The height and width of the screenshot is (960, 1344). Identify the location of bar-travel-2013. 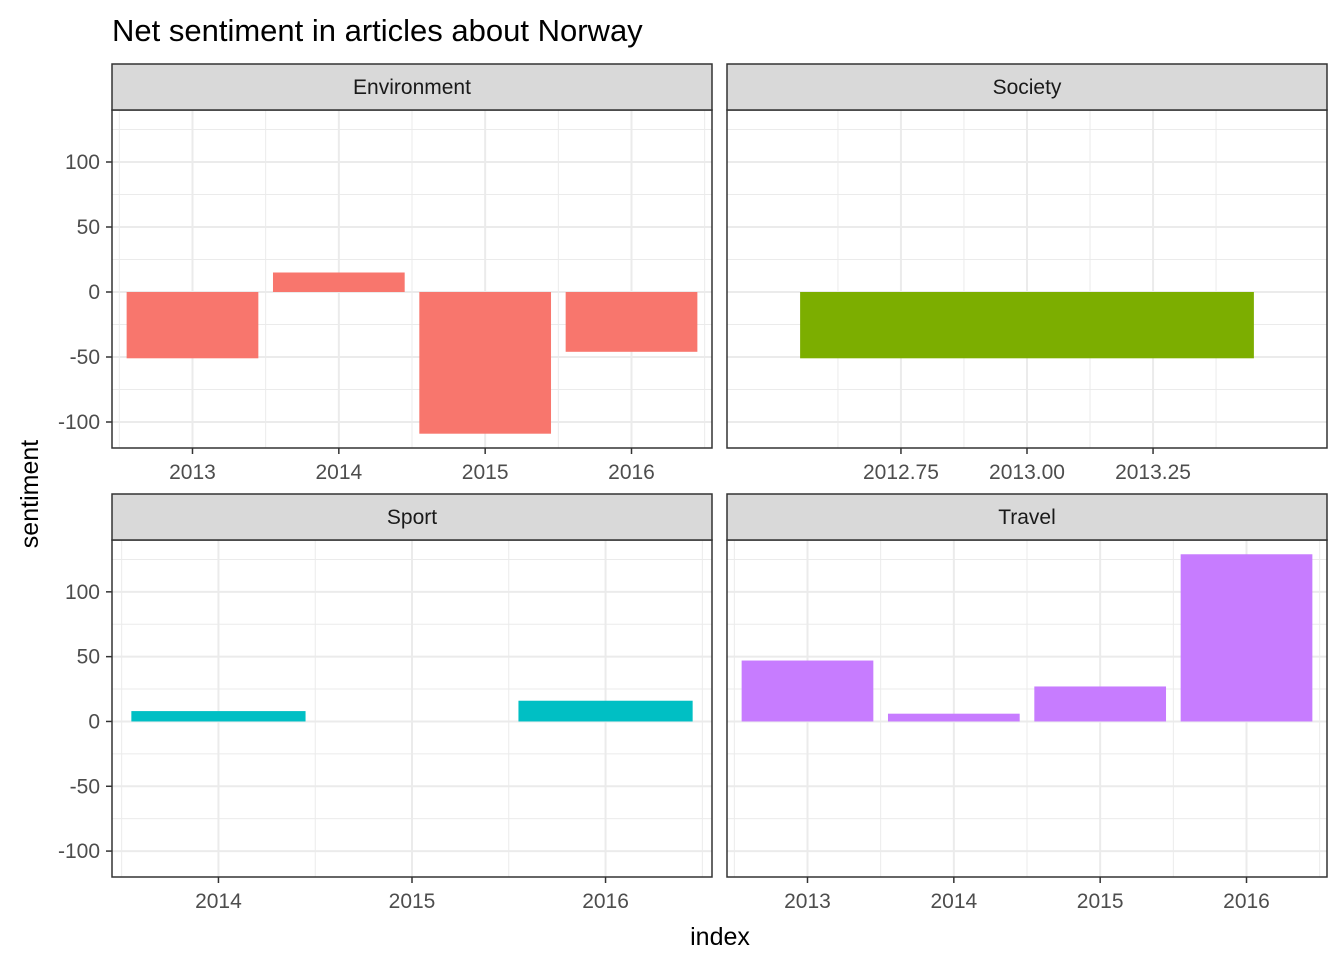
(807, 691).